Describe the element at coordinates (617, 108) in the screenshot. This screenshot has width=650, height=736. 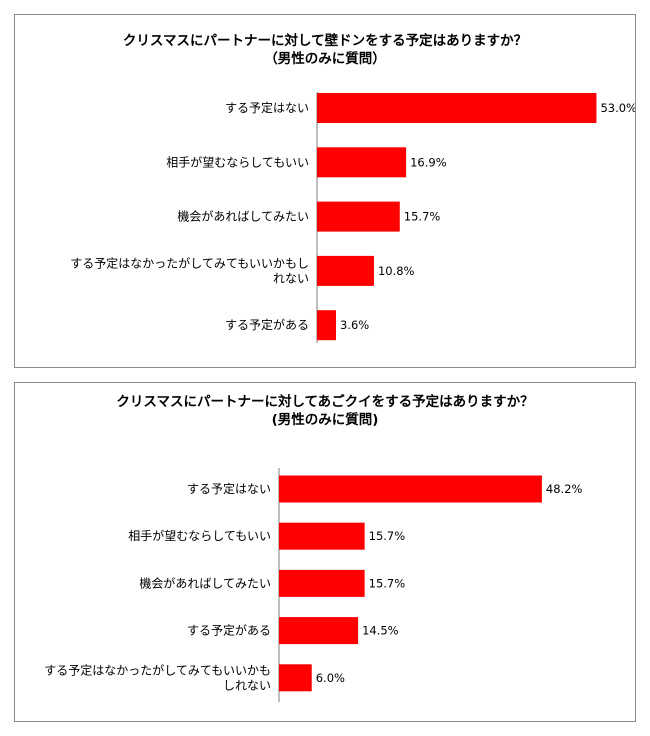
I see `value-label-1: 53.0%` at that location.